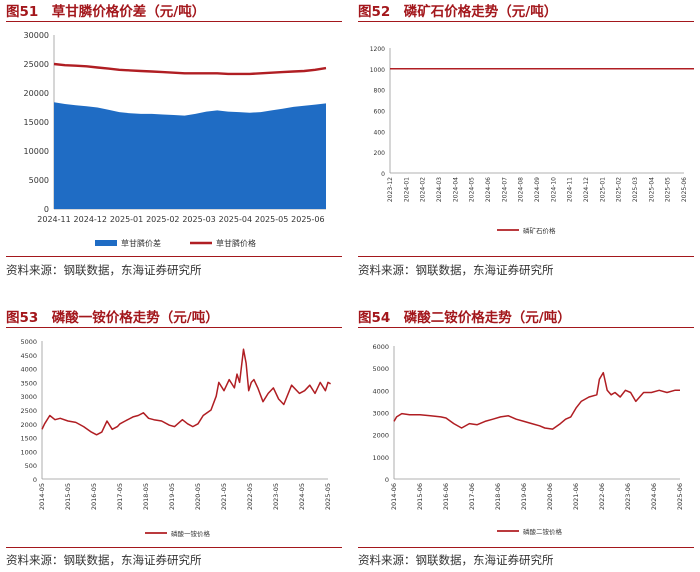  What do you see at coordinates (36, 93) in the screenshot?
I see `y-tick-label: 20000` at bounding box center [36, 93].